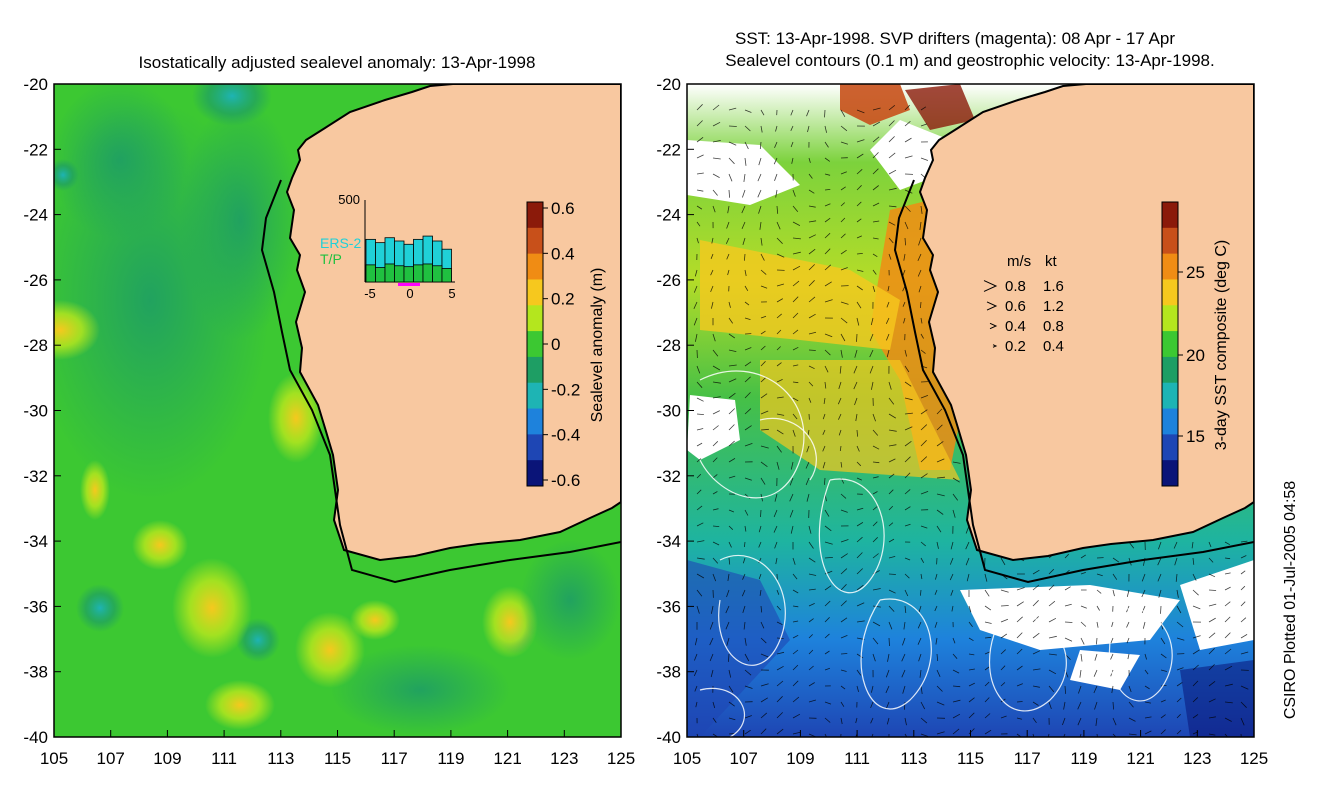  Describe the element at coordinates (565, 389) in the screenshot. I see `left-colorbar-tick-label: -0.2` at that location.